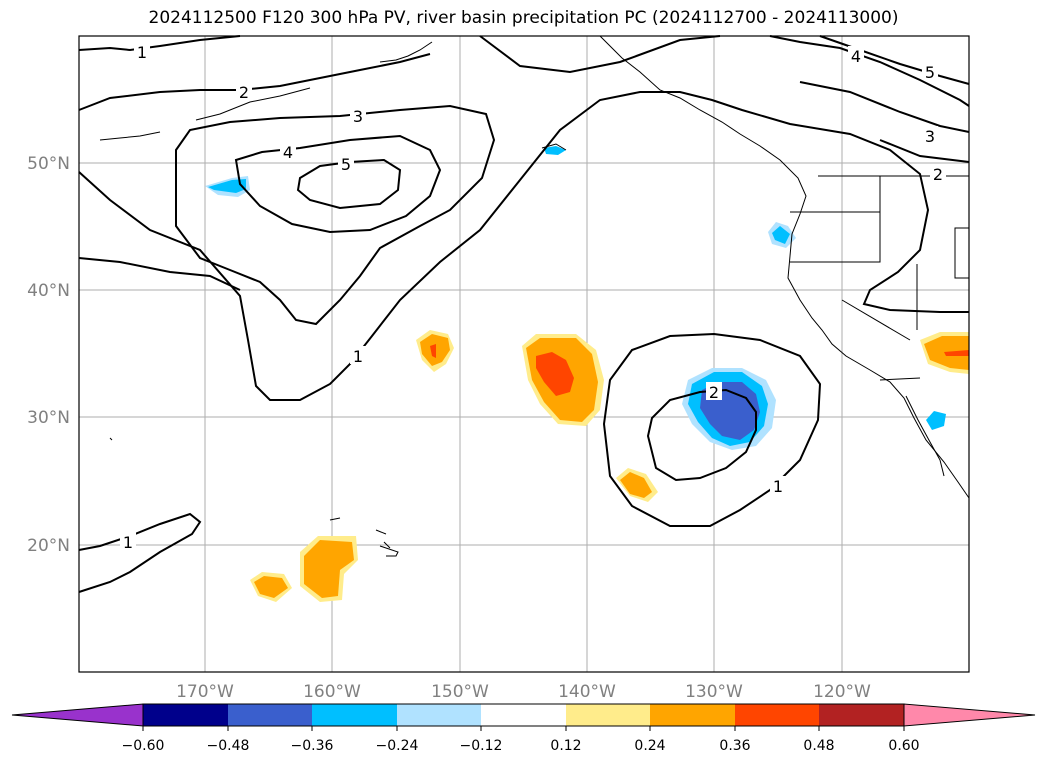  I want to click on pv-contour-1-south, so click(159, 274).